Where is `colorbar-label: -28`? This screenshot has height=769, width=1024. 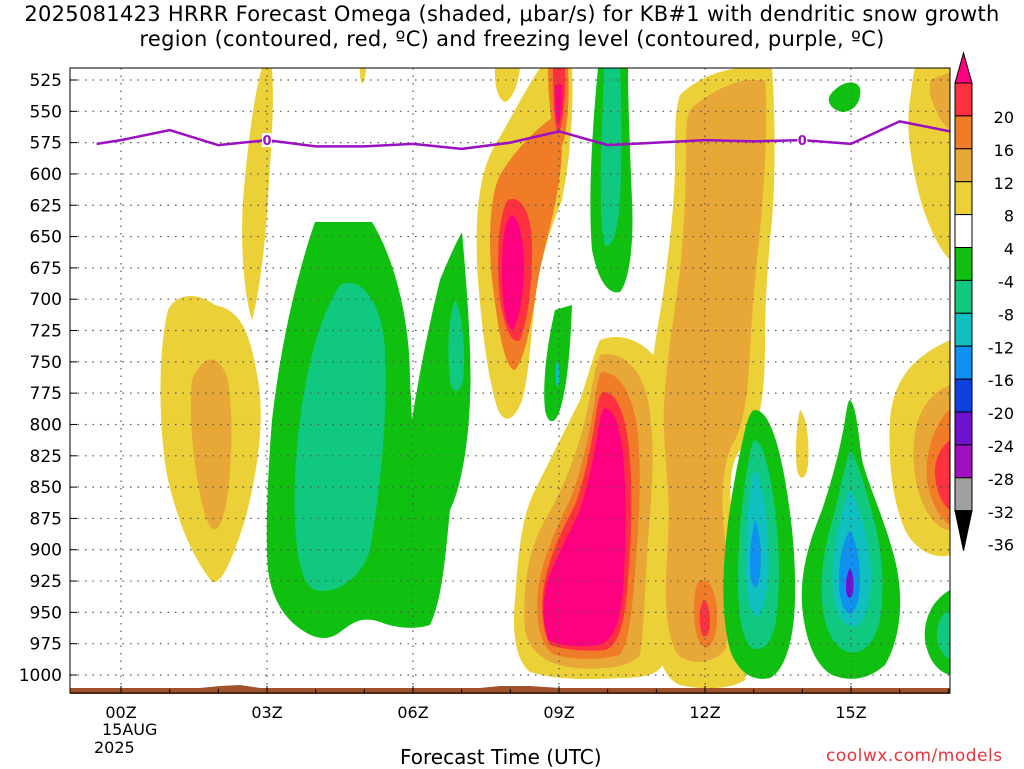
colorbar-label: -28 is located at coordinates (1001, 479).